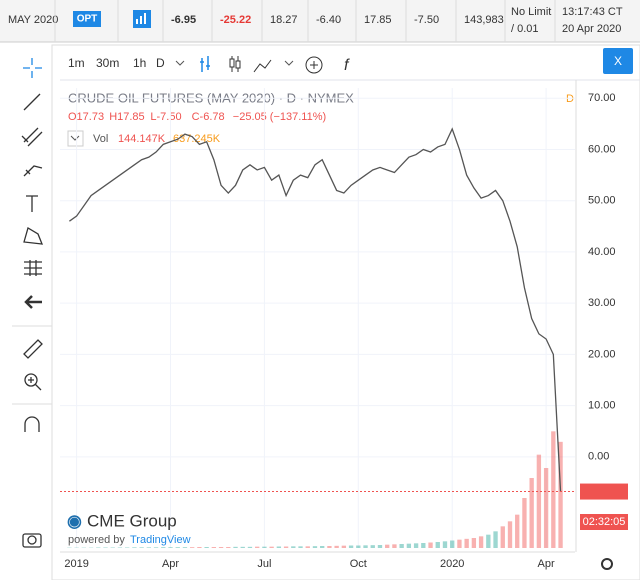 This screenshot has height=585, width=640. What do you see at coordinates (602, 149) in the screenshot?
I see `y-tick-label: 60.00` at bounding box center [602, 149].